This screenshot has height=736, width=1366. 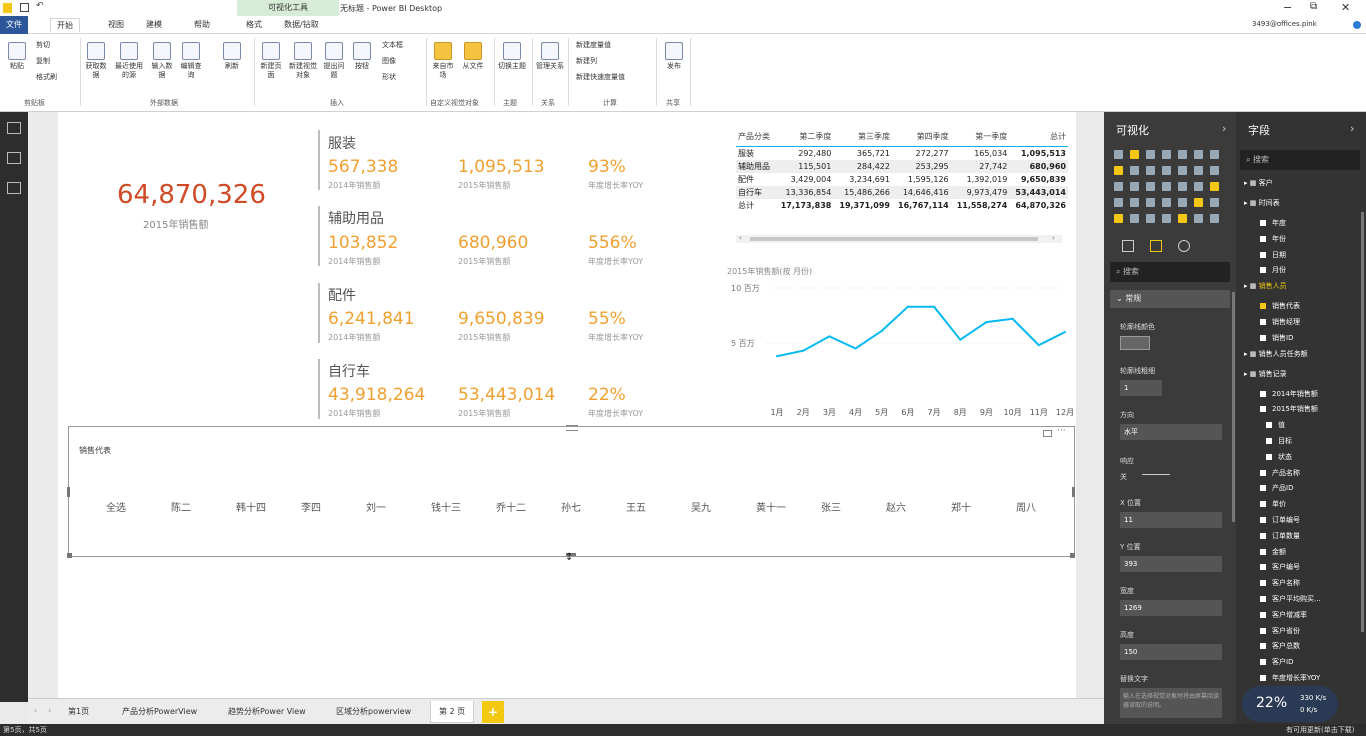 I want to click on tab-format: 格式, so click(x=254, y=24).